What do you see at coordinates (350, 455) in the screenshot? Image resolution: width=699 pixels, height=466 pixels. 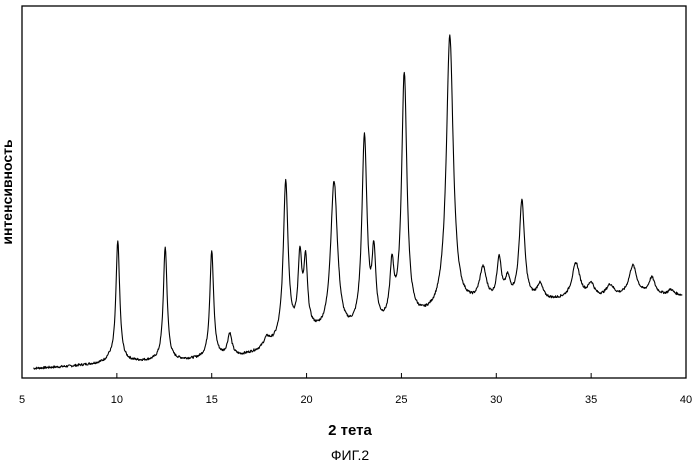 I see `figure-caption: ФИГ.2` at bounding box center [350, 455].